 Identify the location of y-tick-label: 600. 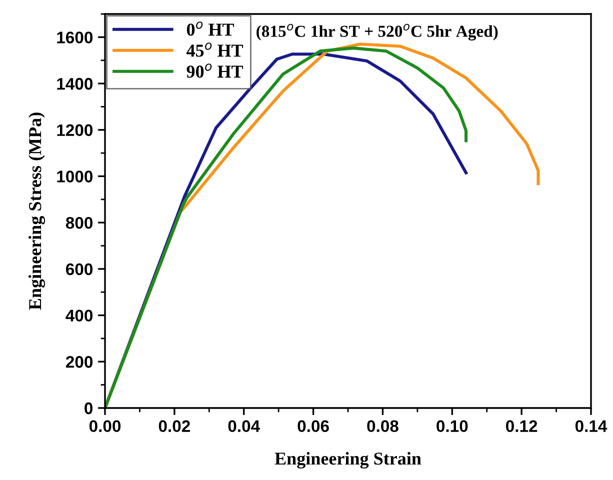
(79, 269).